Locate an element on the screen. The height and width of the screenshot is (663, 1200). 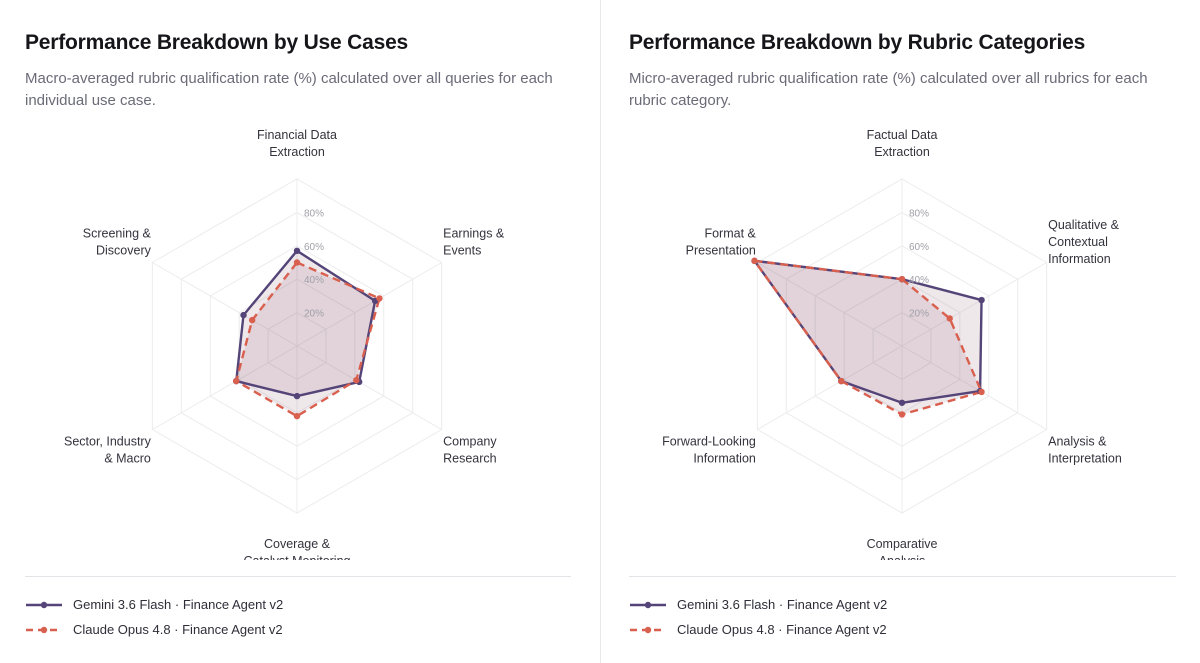
axis-label: Analysis & Interpretation is located at coordinates (1085, 450).